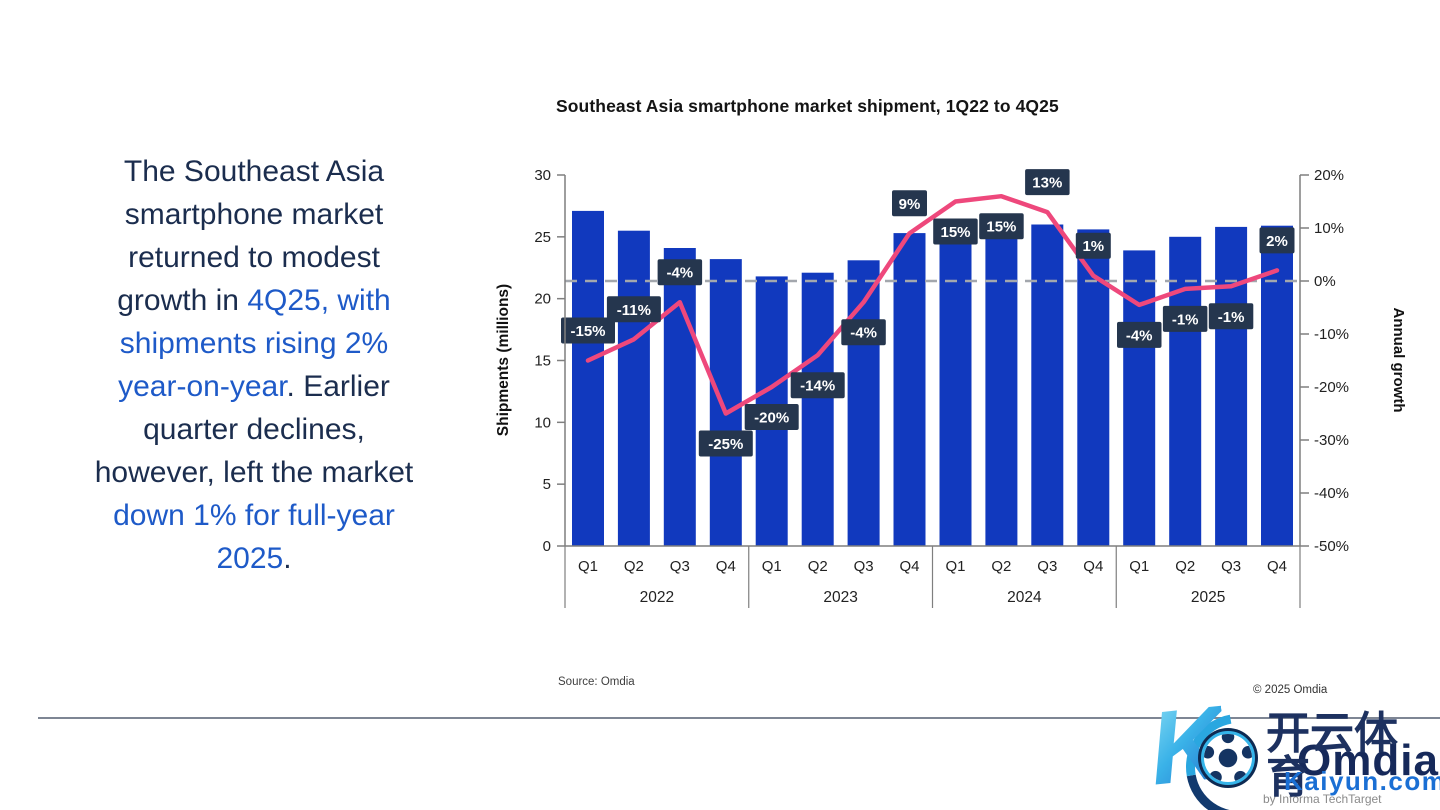 This screenshot has height=810, width=1440. What do you see at coordinates (1290, 690) in the screenshot?
I see `copyright-note: © 2025 Omdia` at bounding box center [1290, 690].